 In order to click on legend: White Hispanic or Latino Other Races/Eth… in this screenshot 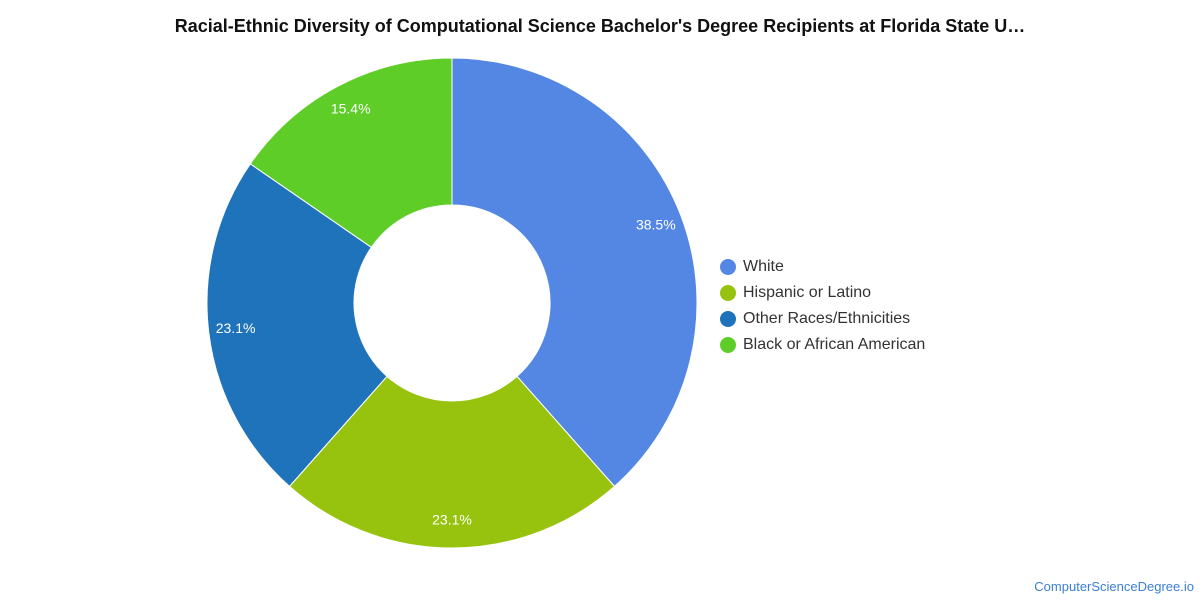, I will do `click(822, 306)`.